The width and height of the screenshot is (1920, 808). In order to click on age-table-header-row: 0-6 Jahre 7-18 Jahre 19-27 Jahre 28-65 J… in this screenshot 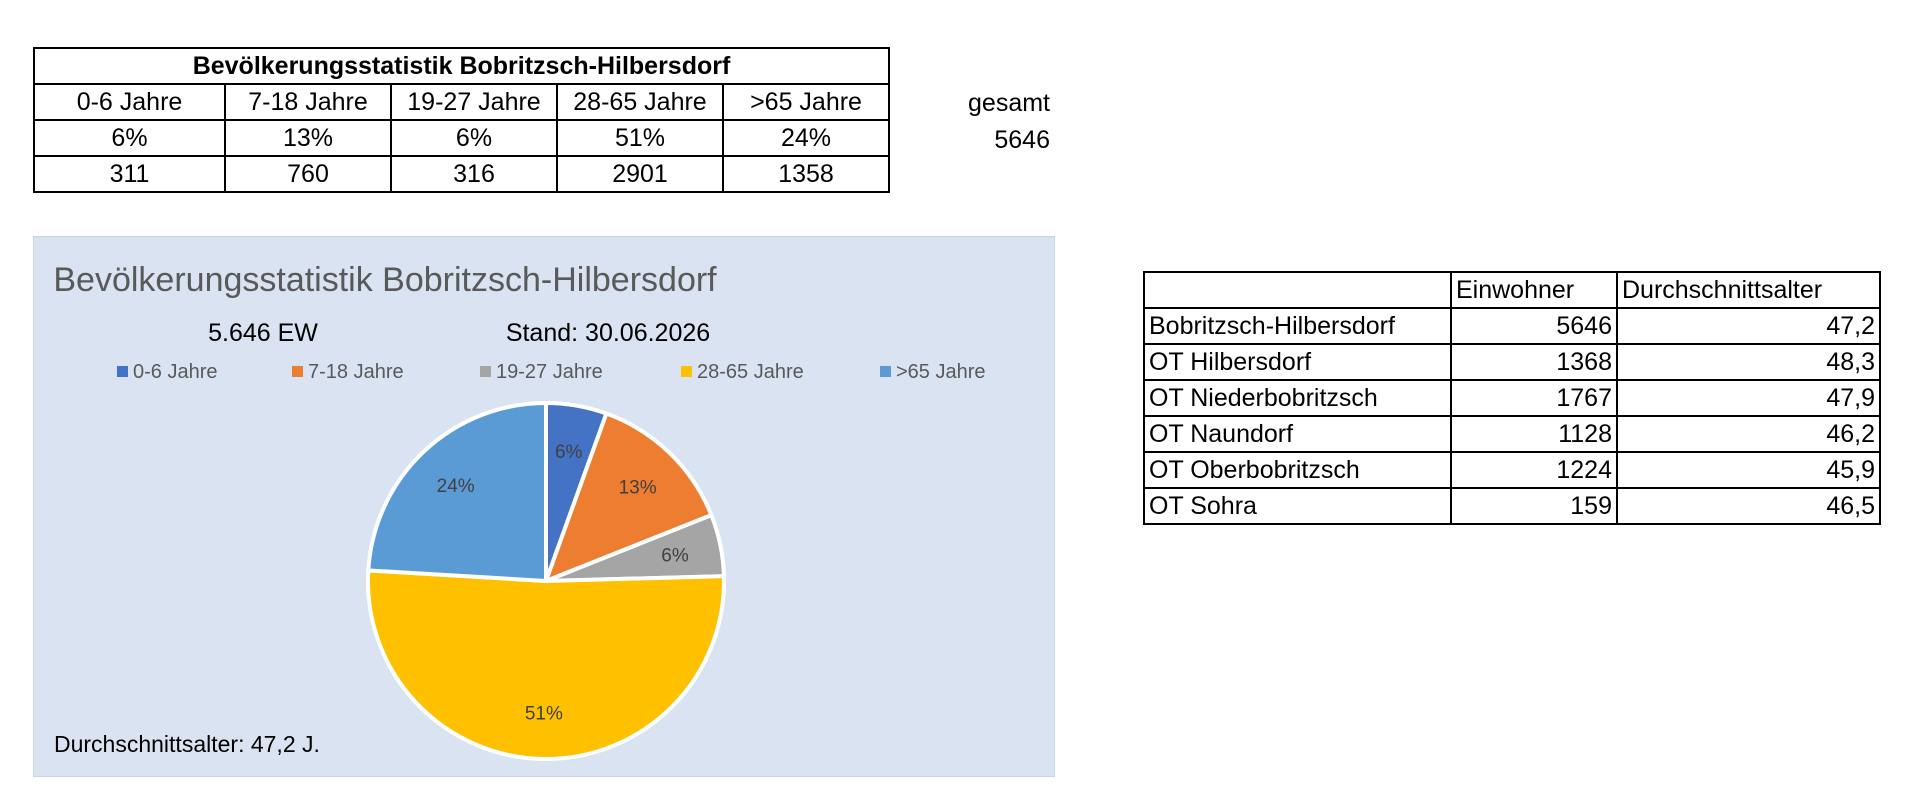, I will do `click(462, 102)`.